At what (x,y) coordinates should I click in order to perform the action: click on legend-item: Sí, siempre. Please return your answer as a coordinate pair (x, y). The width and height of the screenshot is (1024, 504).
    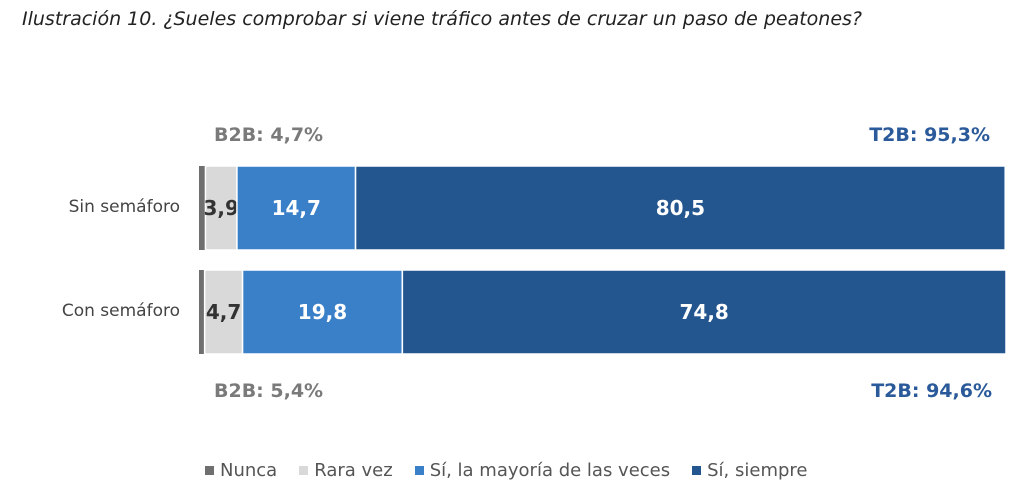
    Looking at the image, I should click on (750, 470).